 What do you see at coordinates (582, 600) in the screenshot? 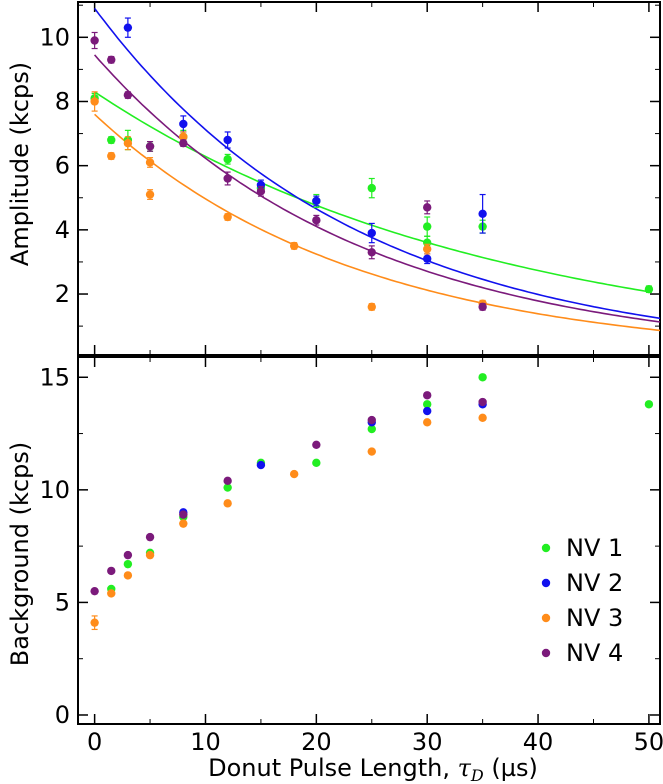
I see `legend: NV 1 NV 2 NV 3 NV 4` at bounding box center [582, 600].